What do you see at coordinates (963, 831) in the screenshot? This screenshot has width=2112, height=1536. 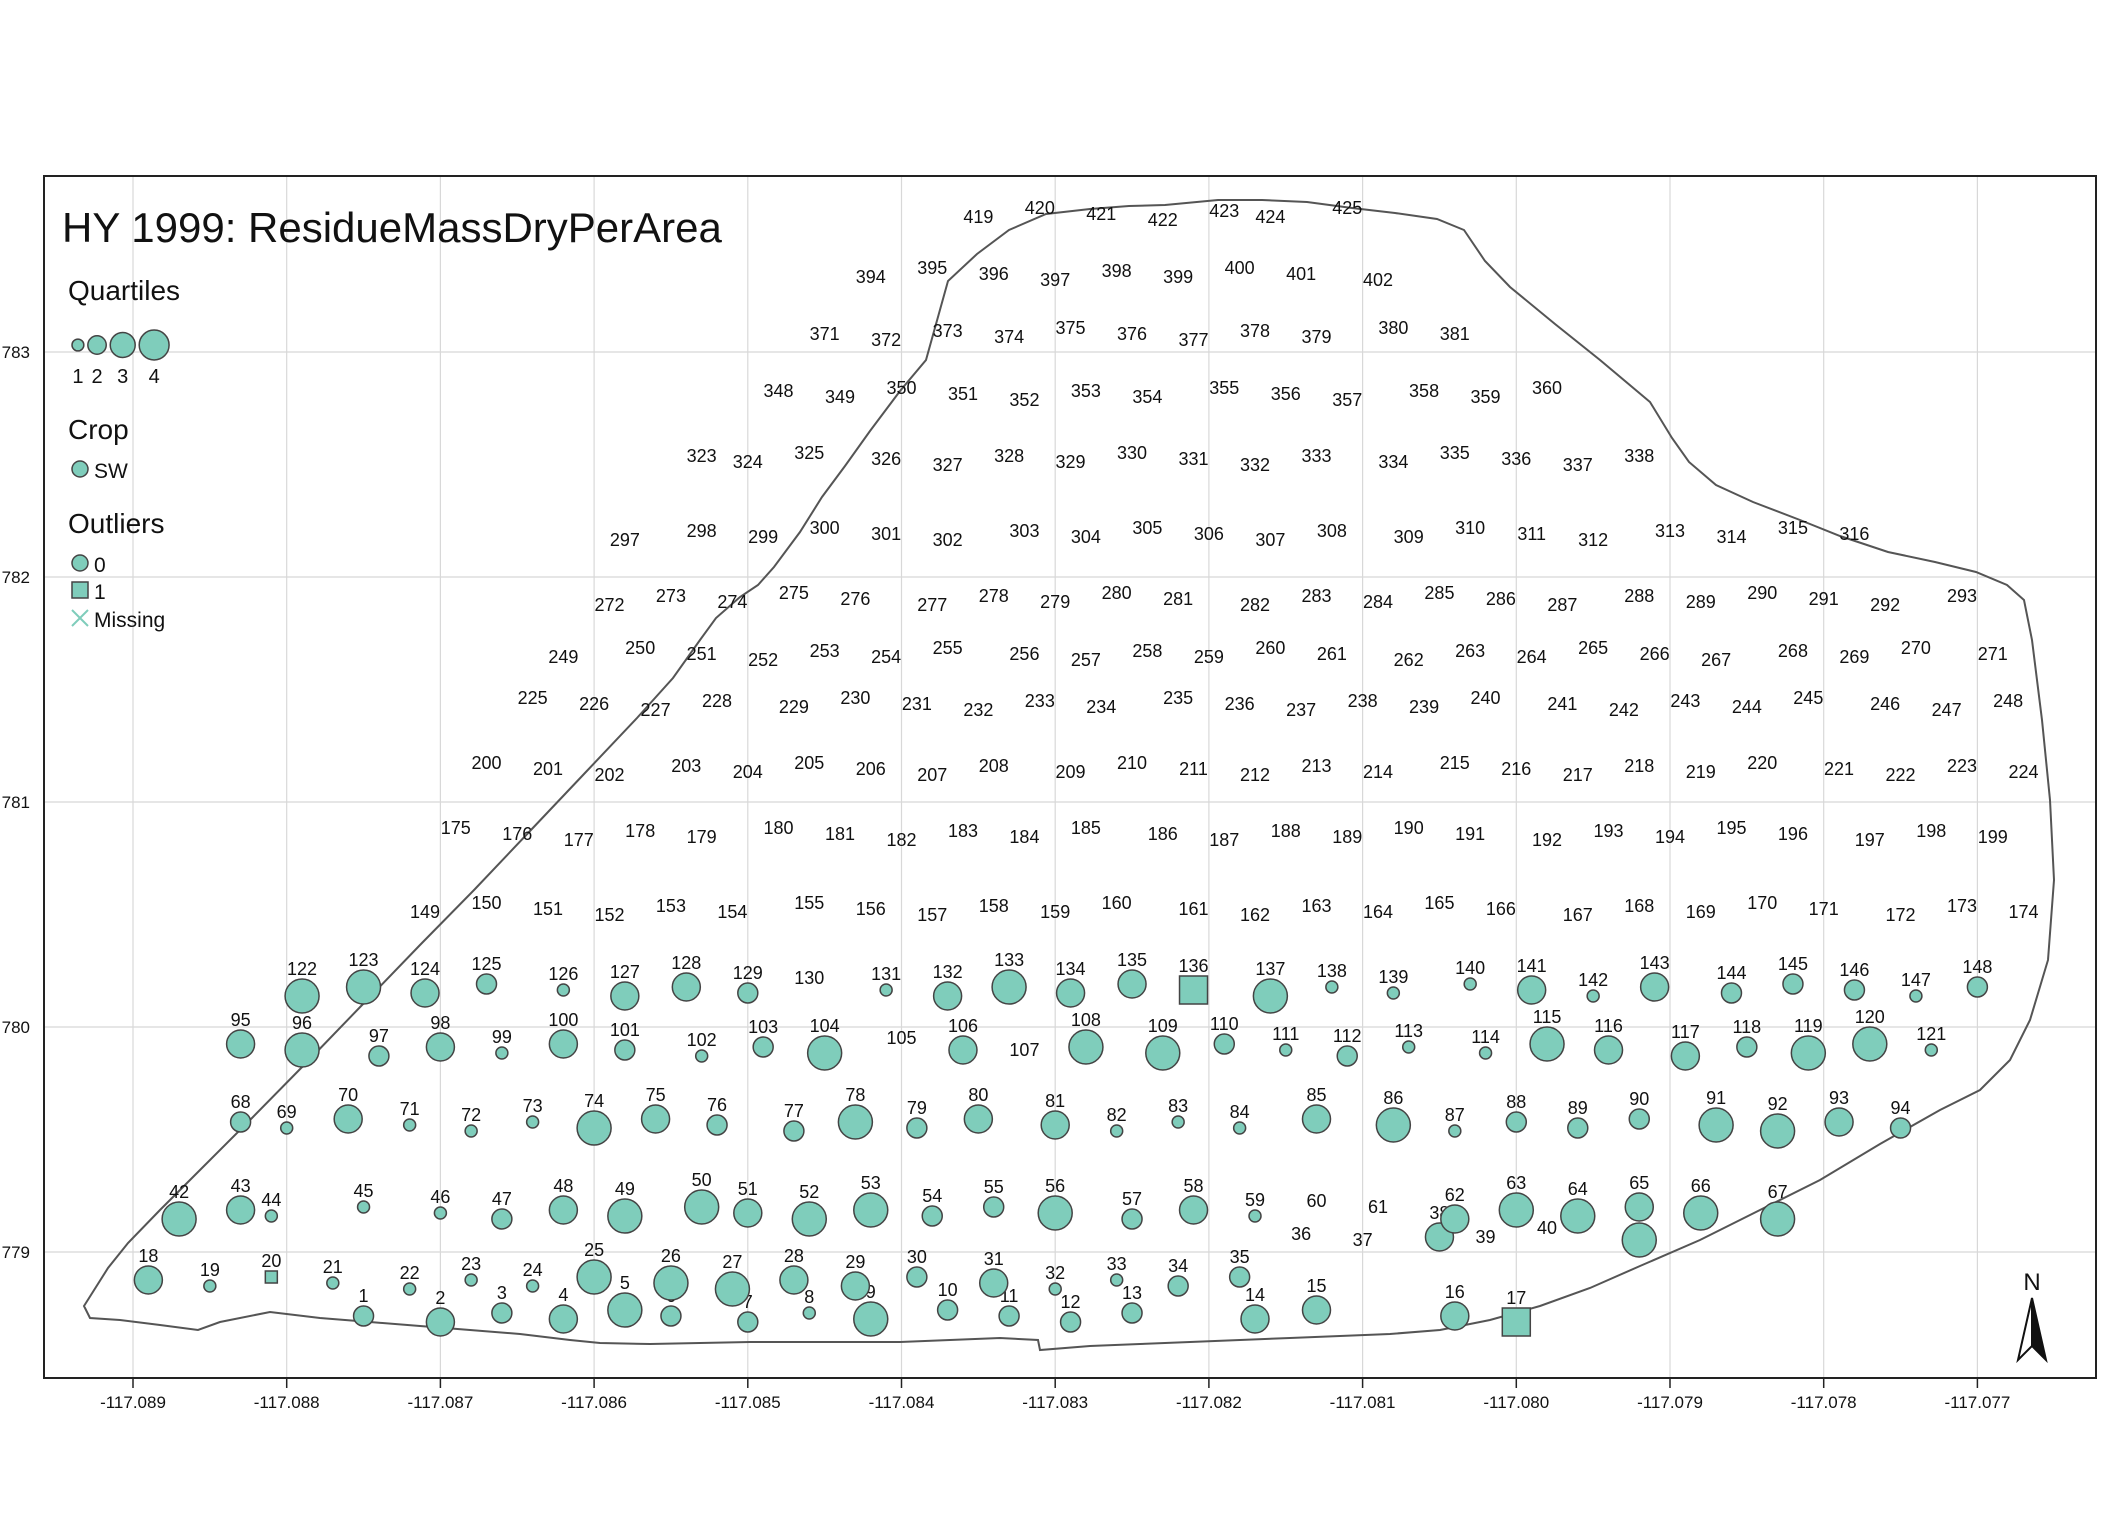 I see `plot-label: 183` at bounding box center [963, 831].